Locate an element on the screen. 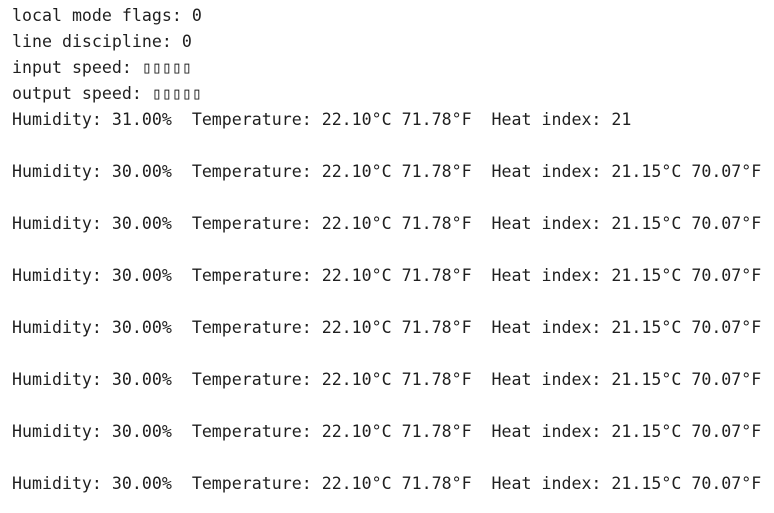  console-line: local mode flags: 0 is located at coordinates (107, 15).